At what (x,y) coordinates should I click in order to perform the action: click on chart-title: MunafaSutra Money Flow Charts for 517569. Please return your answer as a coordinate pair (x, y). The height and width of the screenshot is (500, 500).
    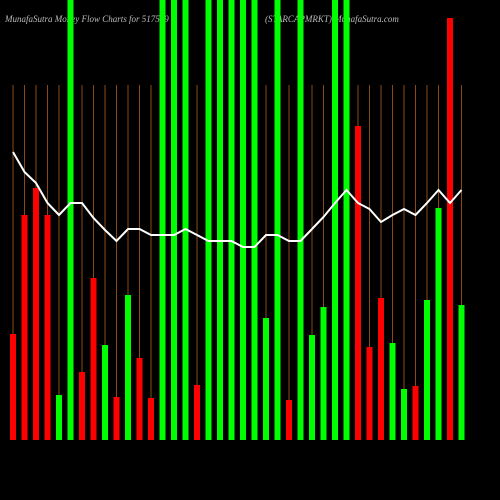
    Looking at the image, I should click on (86, 19).